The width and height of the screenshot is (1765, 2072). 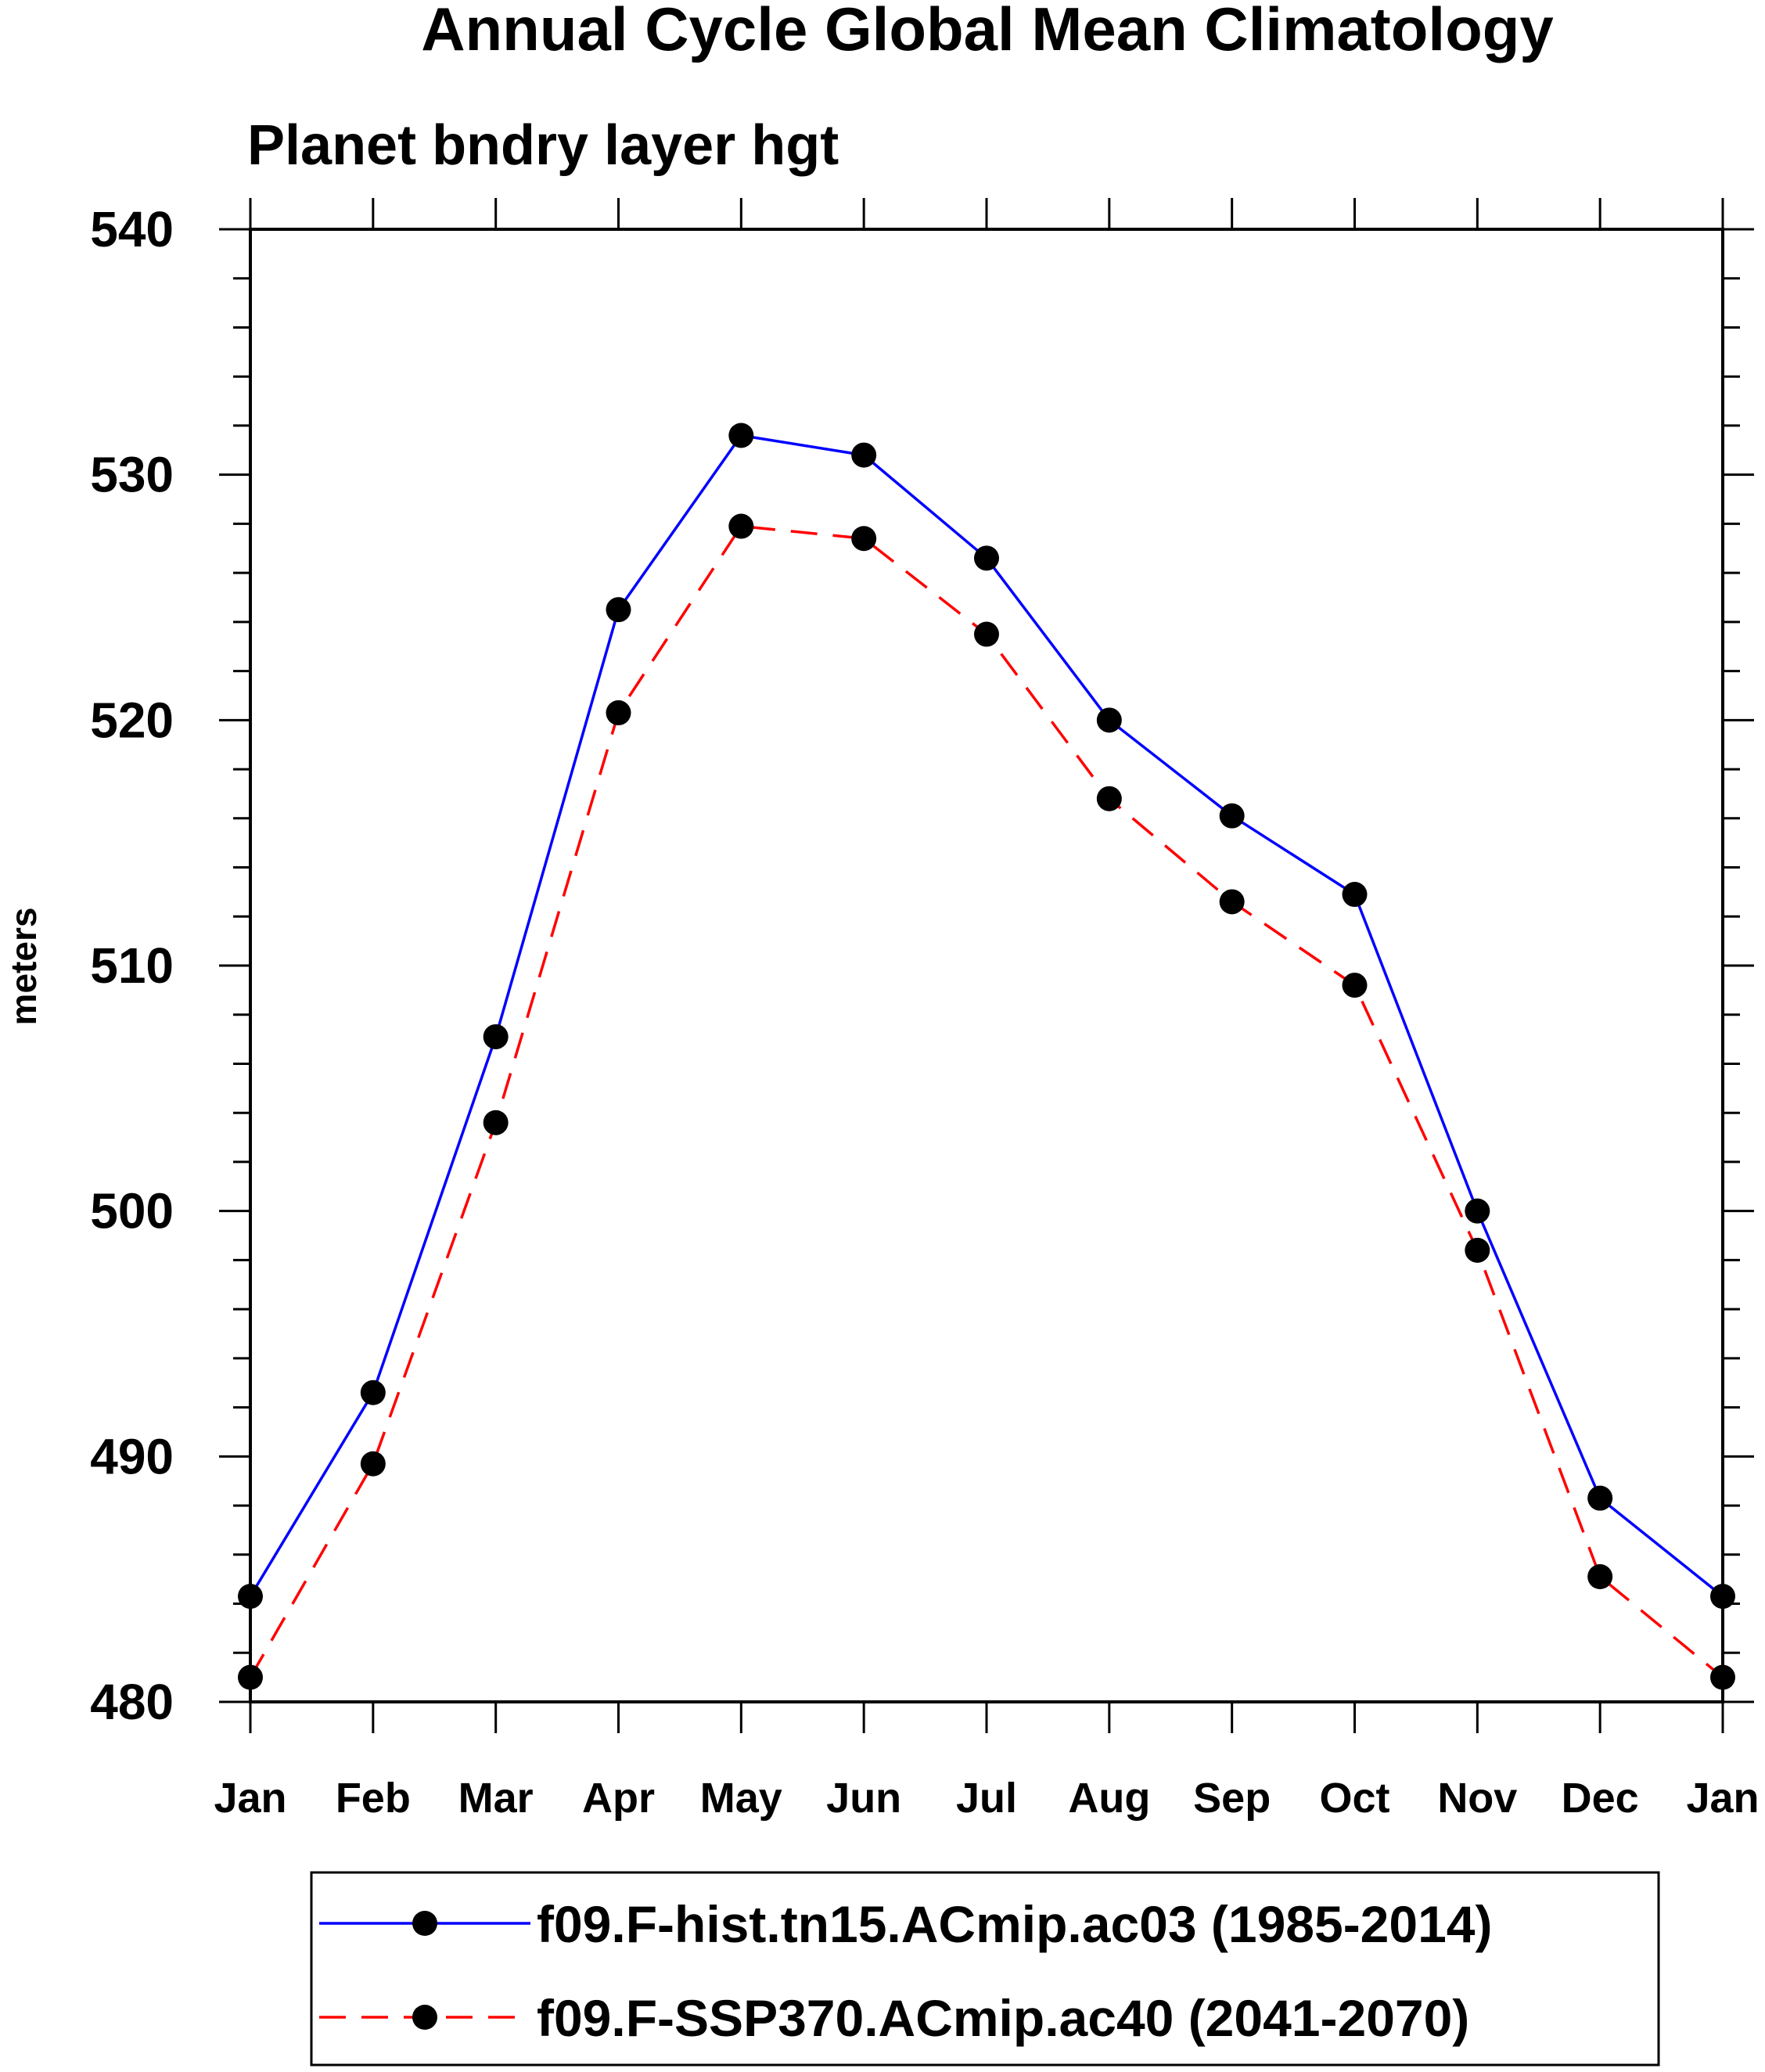 I want to click on y-tick-label: 510, so click(x=132, y=966).